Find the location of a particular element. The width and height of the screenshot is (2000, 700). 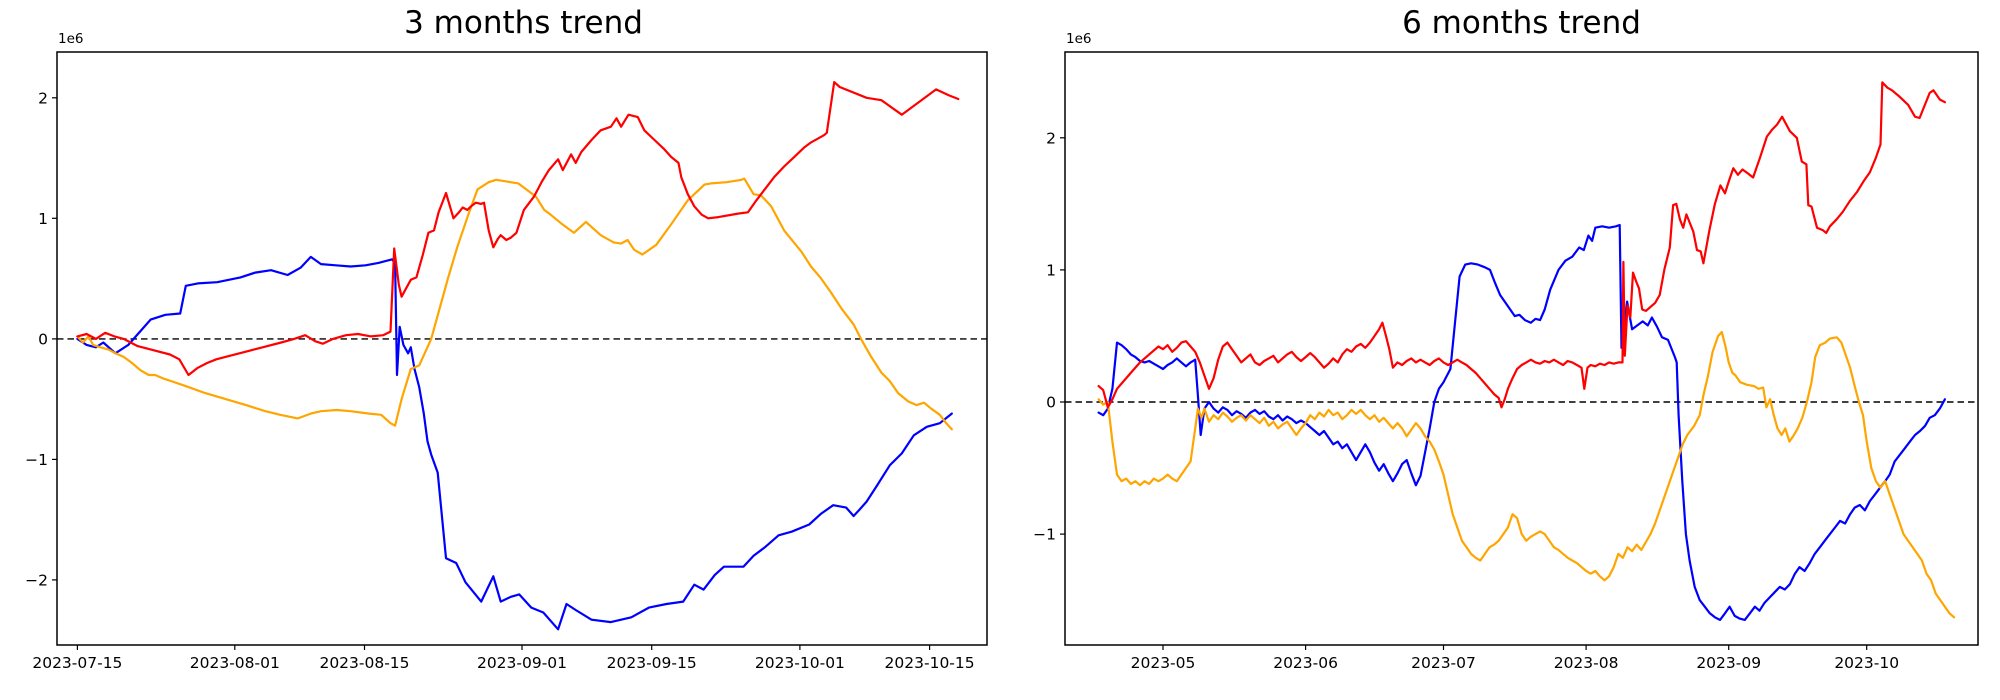

left-chart-title: 3 months trend is located at coordinates (523, 23).